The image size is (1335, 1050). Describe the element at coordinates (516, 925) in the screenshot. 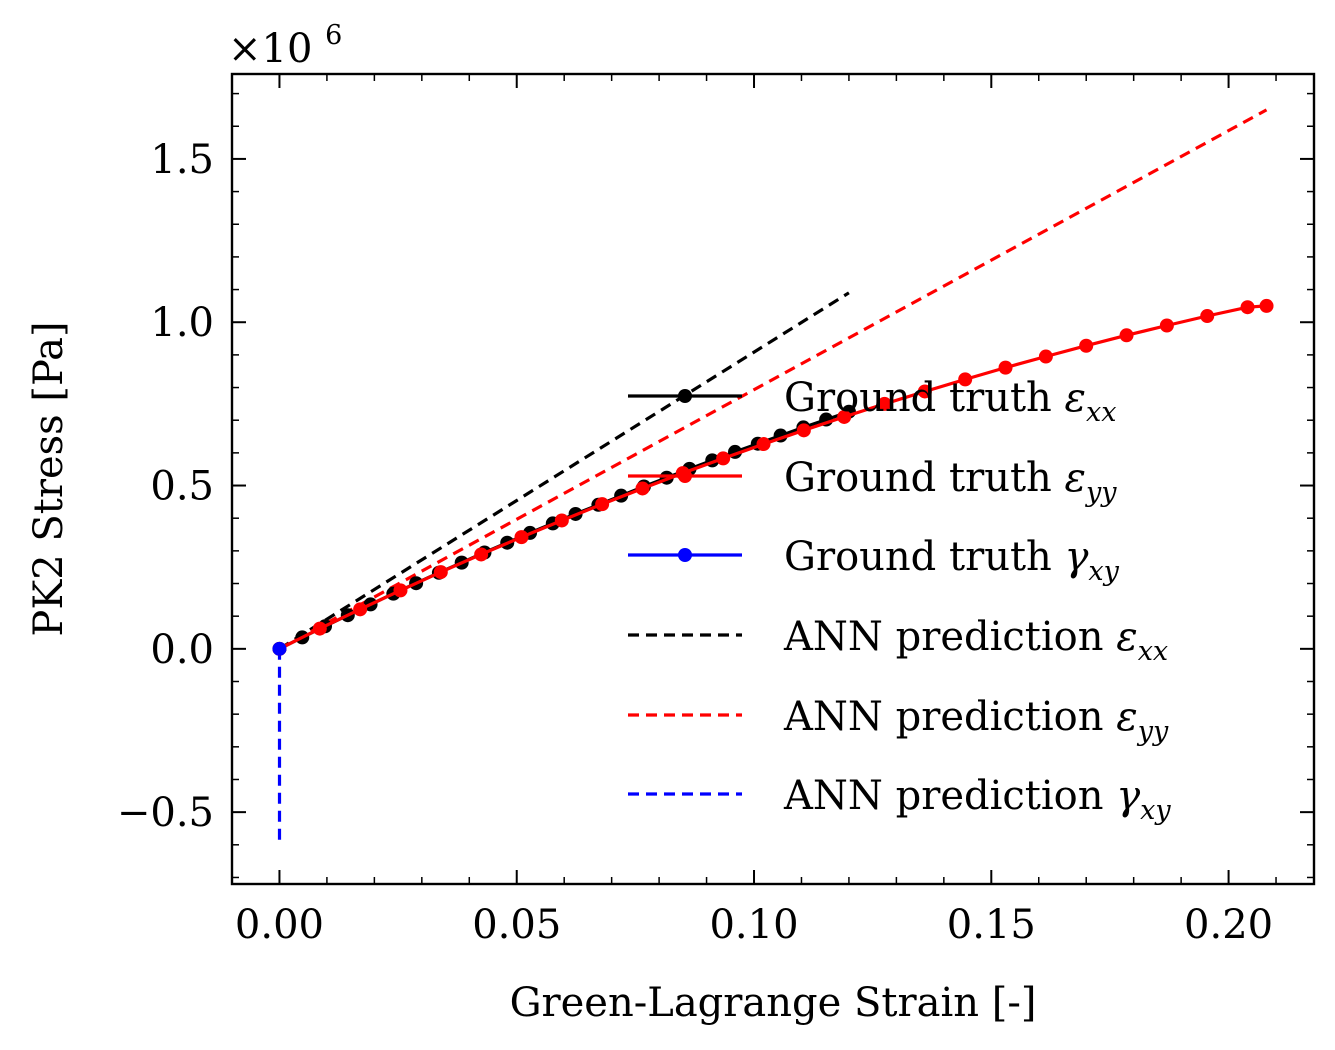

I see `x-tick-label: 0.05` at that location.